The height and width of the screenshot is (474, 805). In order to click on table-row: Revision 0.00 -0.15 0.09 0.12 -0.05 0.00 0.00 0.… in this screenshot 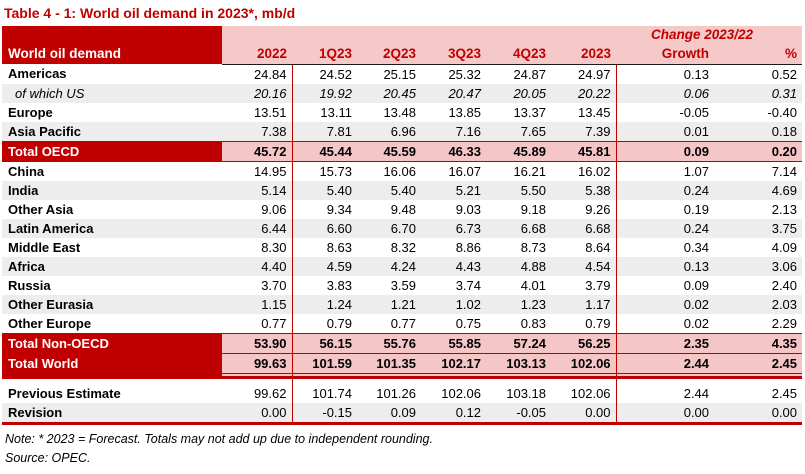, I will do `click(402, 414)`.